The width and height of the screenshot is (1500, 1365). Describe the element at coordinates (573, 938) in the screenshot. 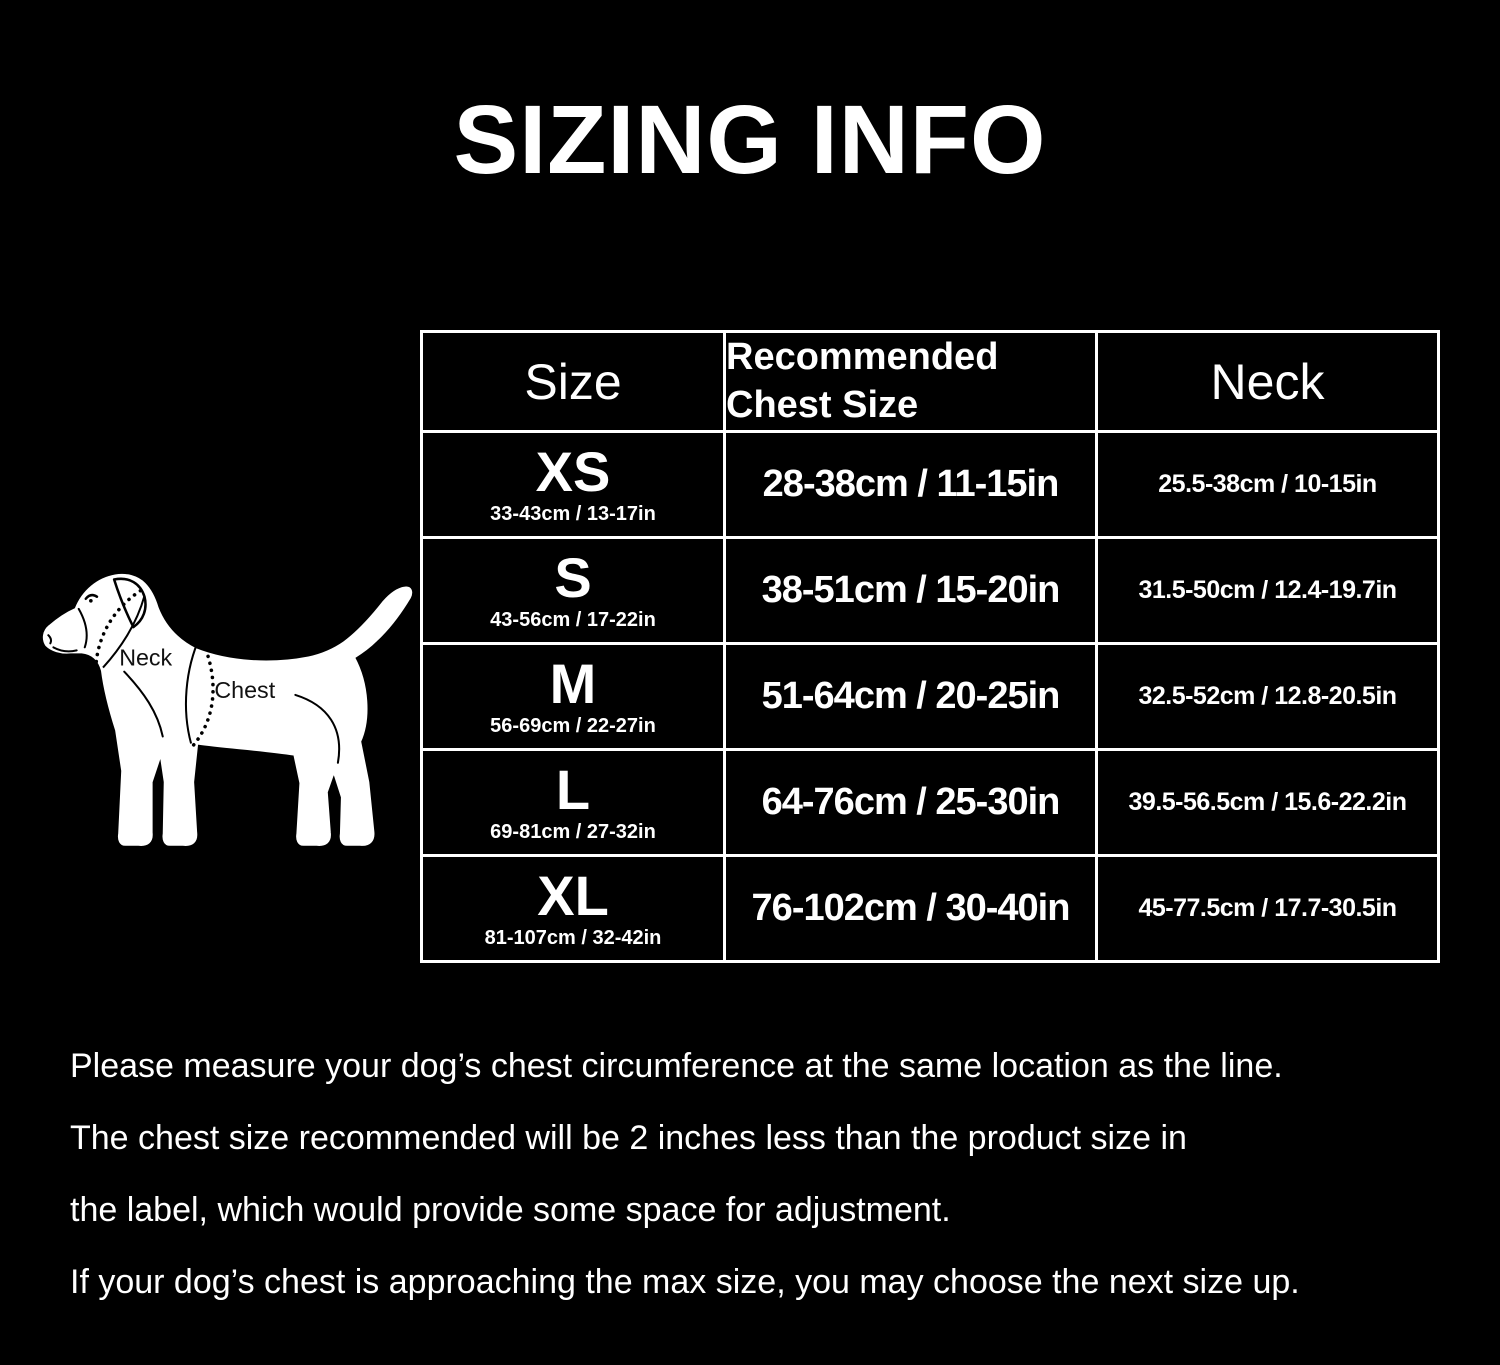

I see `size-range: 81-107cm / 32-42in` at that location.